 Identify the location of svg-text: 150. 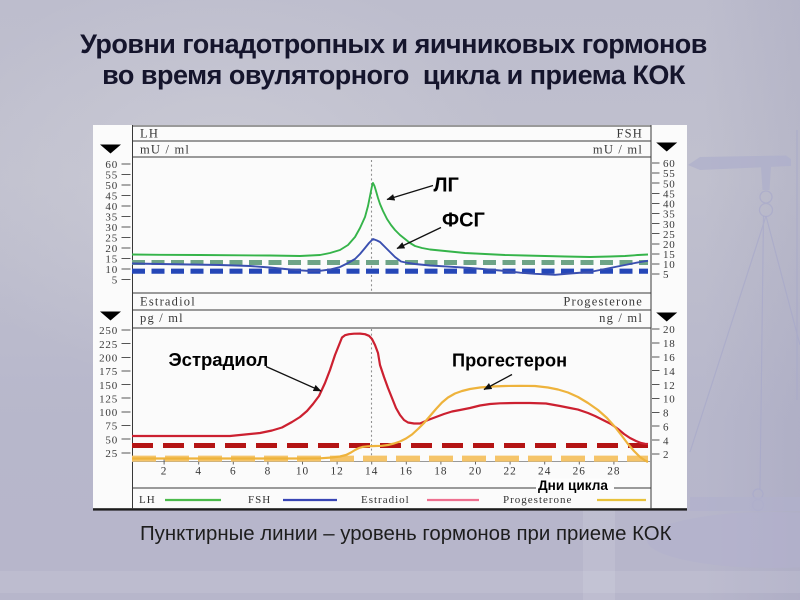
(108, 386).